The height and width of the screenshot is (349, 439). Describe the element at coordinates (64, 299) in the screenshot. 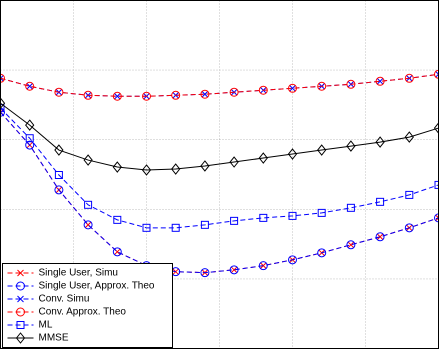

I see `legend-label: Conv. Simu` at that location.